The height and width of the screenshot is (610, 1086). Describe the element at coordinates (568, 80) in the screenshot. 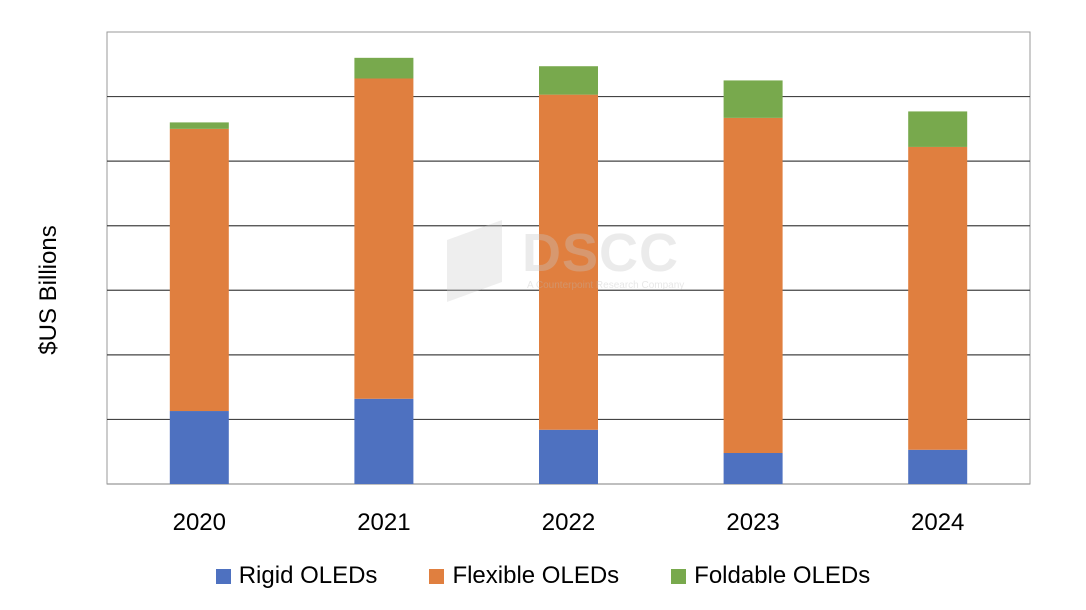

I see `bar-foldable-oleds-2022` at that location.